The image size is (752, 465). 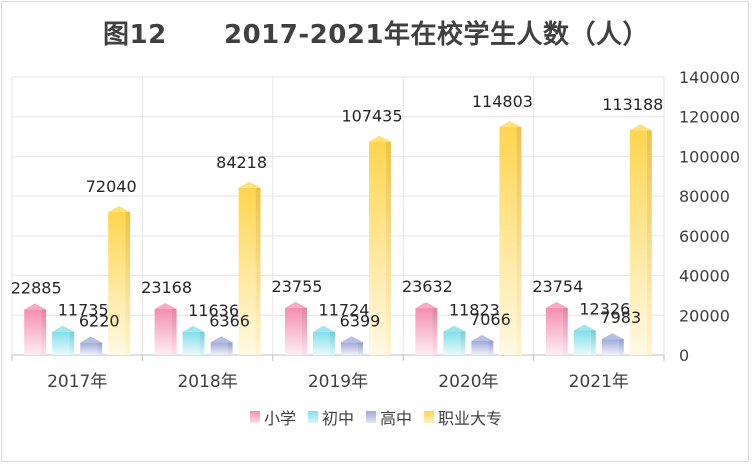 What do you see at coordinates (344, 310) in the screenshot?
I see `data-label: 11724` at bounding box center [344, 310].